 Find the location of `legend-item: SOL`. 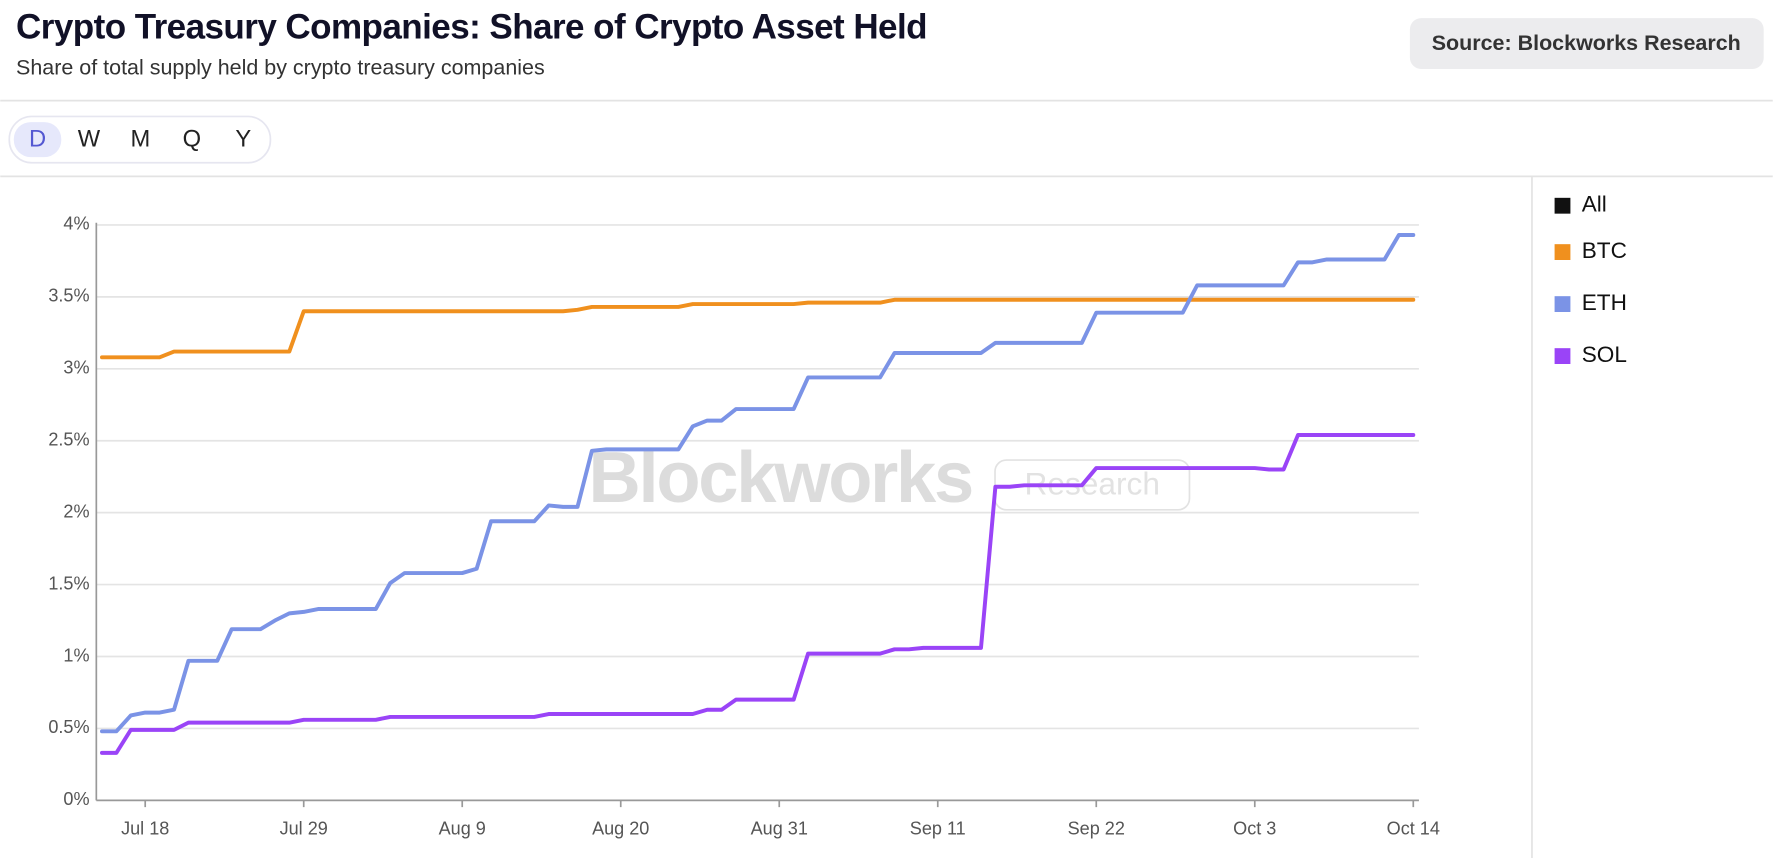

legend-item: SOL is located at coordinates (1590, 354).